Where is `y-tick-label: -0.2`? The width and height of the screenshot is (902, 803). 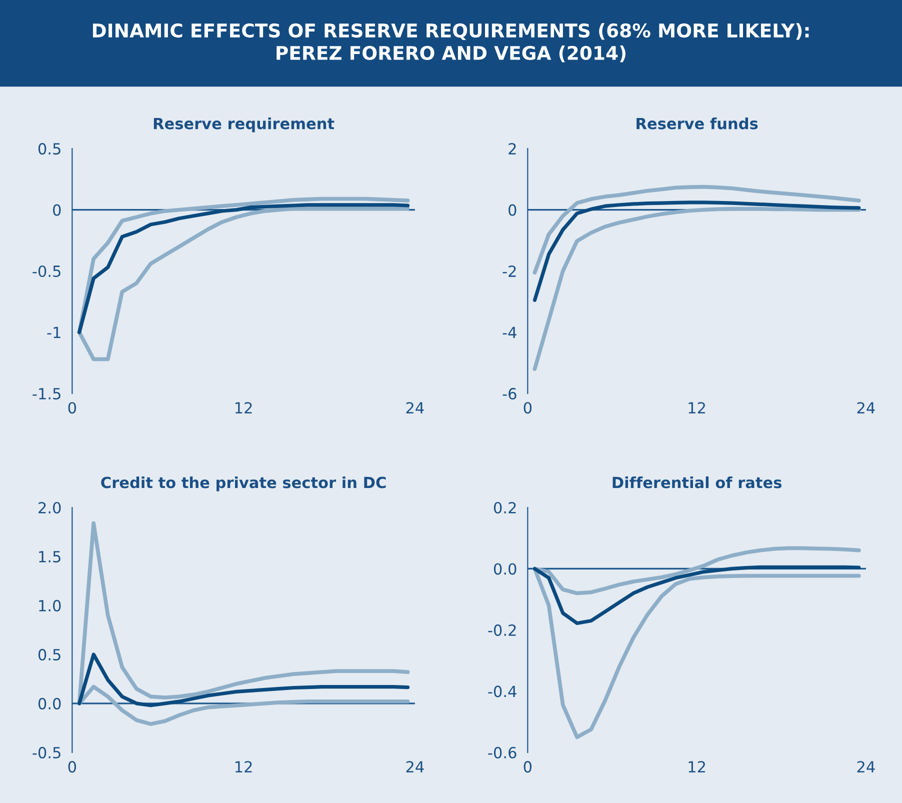 y-tick-label: -0.2 is located at coordinates (502, 630).